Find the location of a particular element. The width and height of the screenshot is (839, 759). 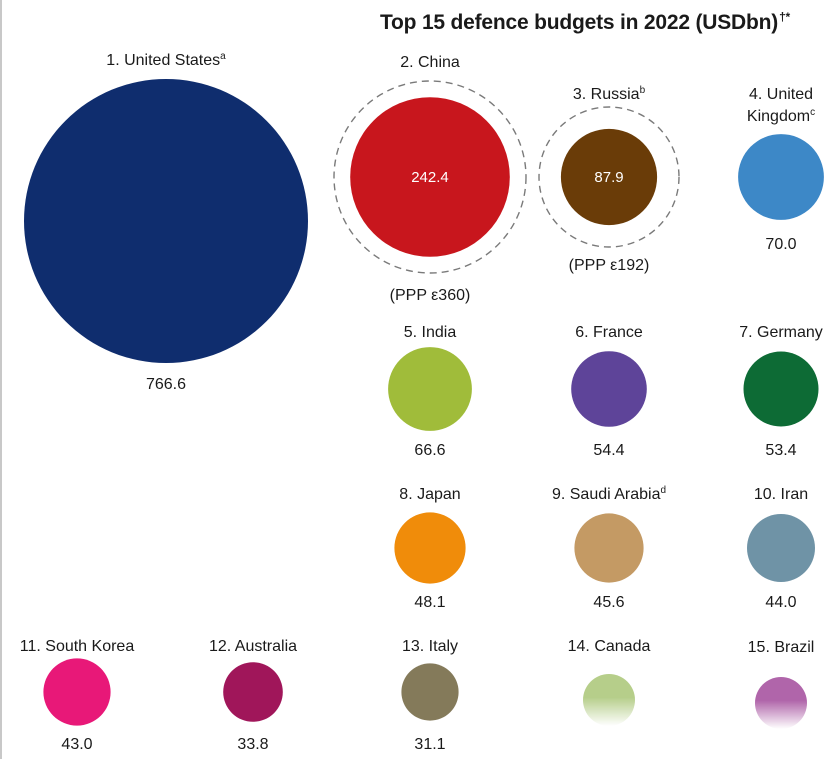

label-japan: 8. Japan is located at coordinates (429, 494).